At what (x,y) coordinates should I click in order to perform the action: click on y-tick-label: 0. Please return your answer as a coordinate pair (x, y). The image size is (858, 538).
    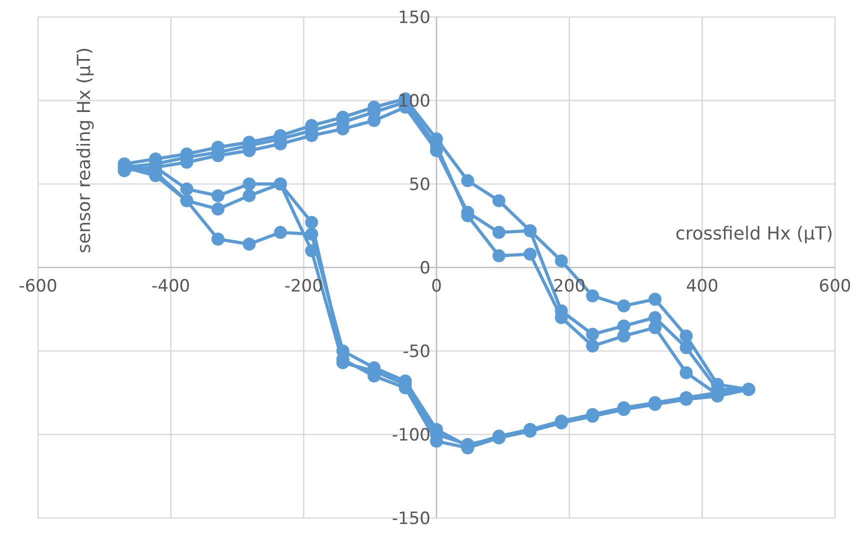
    Looking at the image, I should click on (425, 268).